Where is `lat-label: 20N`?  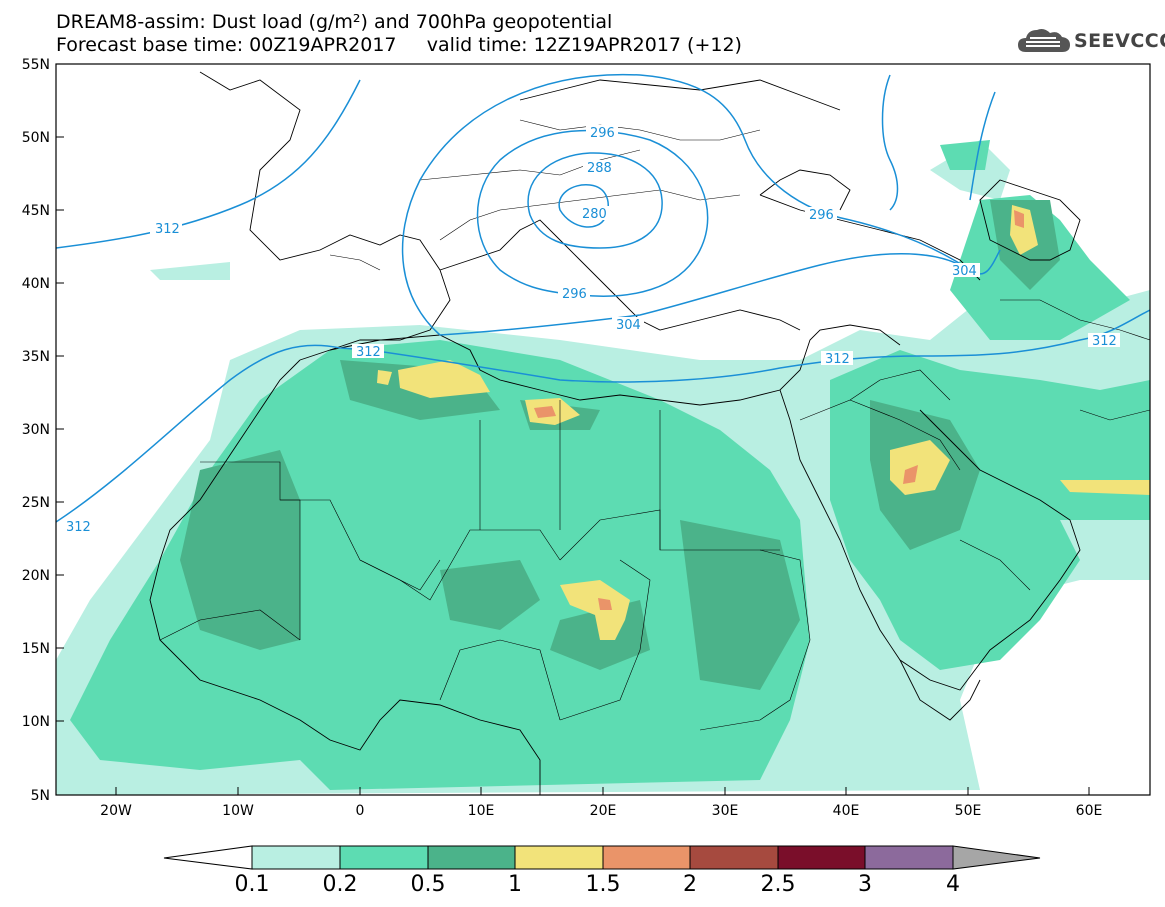 lat-label: 20N is located at coordinates (36, 576).